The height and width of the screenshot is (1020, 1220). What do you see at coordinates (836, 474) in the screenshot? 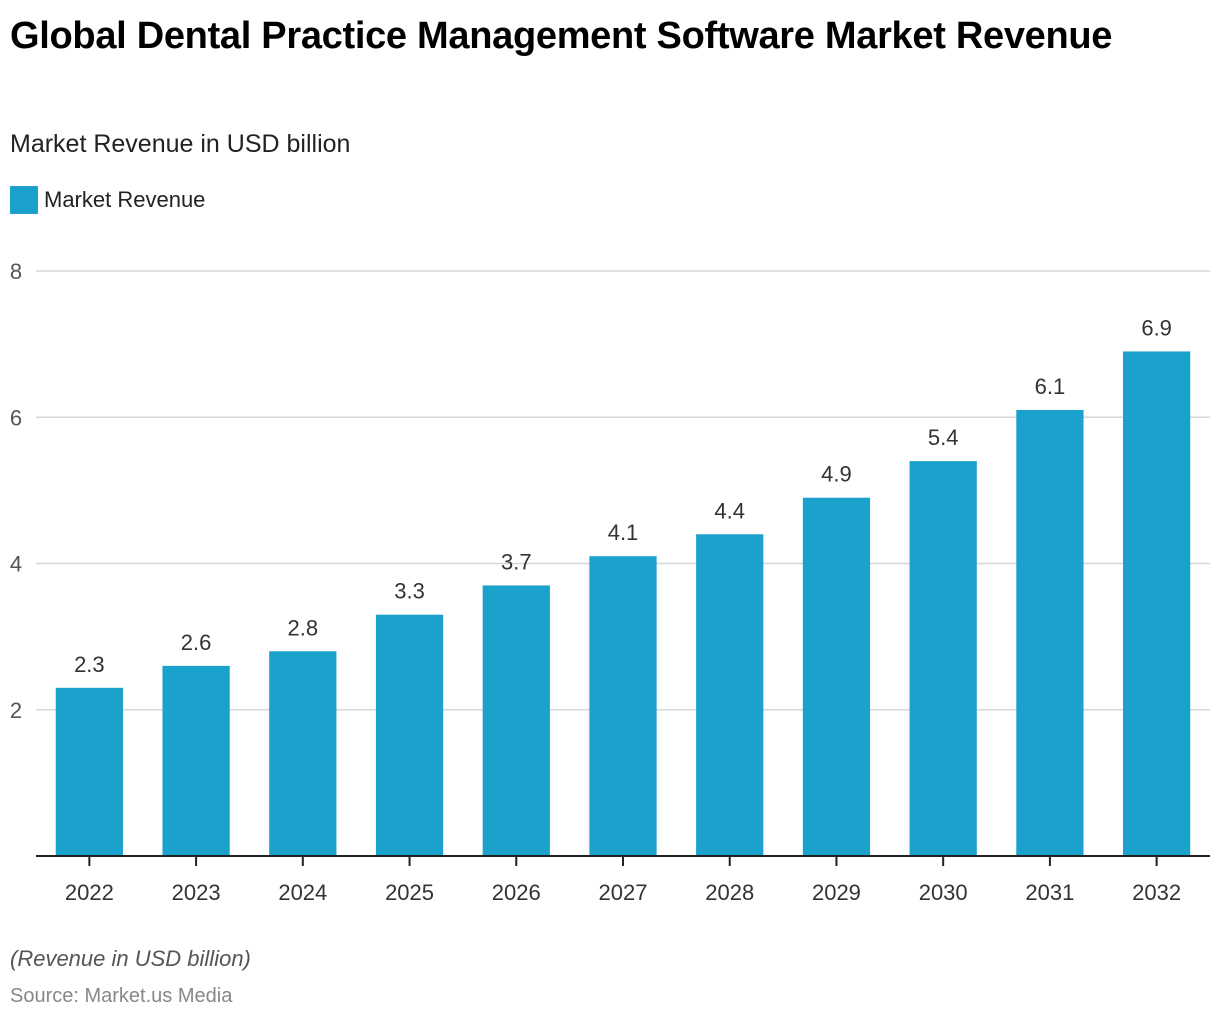
I see `data-label: 4.9` at bounding box center [836, 474].